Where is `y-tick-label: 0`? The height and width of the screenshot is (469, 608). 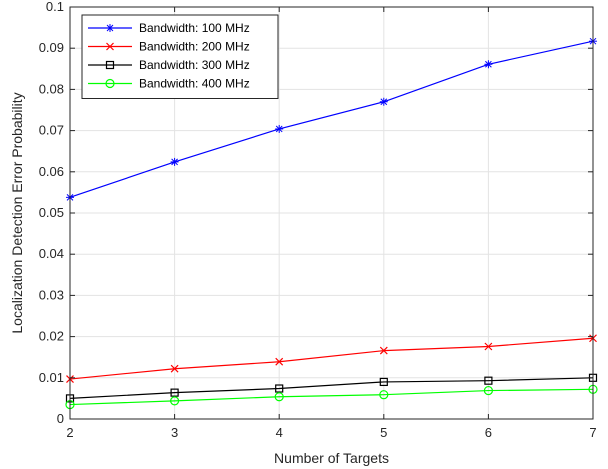
y-tick-label: 0 is located at coordinates (60, 418).